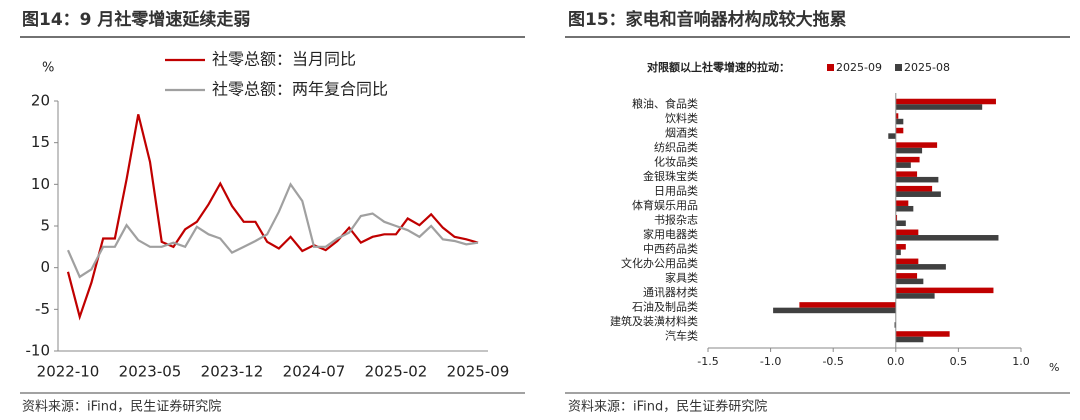 Image resolution: width=1080 pixels, height=420 pixels. I want to click on x-tick-label: 2024-07, so click(314, 372).